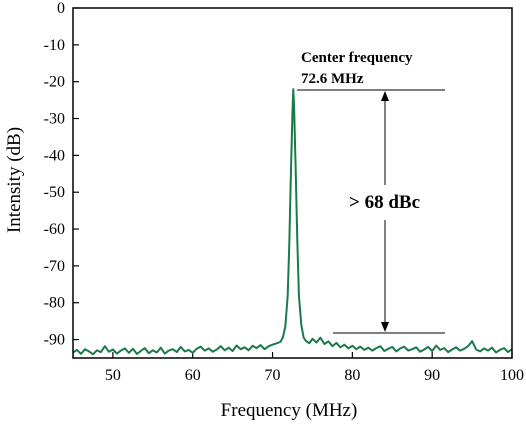  Describe the element at coordinates (113, 375) in the screenshot. I see `x-tick-label: 50` at that location.